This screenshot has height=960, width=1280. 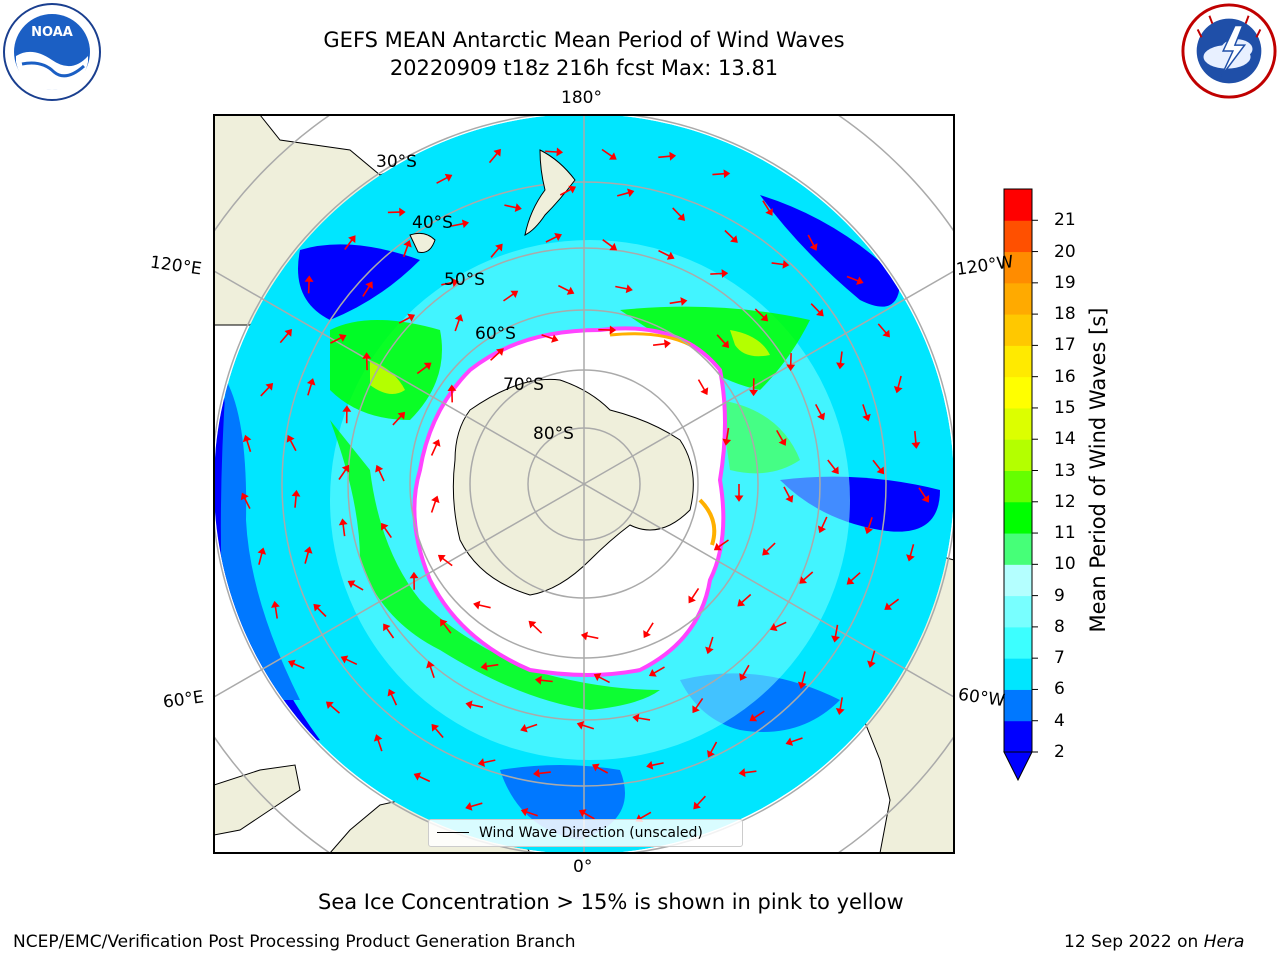 What do you see at coordinates (1098, 470) in the screenshot?
I see `colorbar-label: Mean Period of Wind Waves [s]` at bounding box center [1098, 470].